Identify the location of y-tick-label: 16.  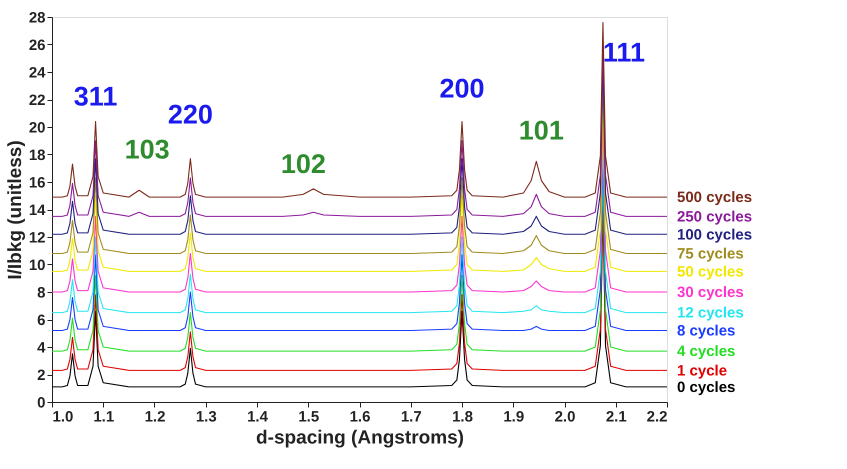
(37, 183).